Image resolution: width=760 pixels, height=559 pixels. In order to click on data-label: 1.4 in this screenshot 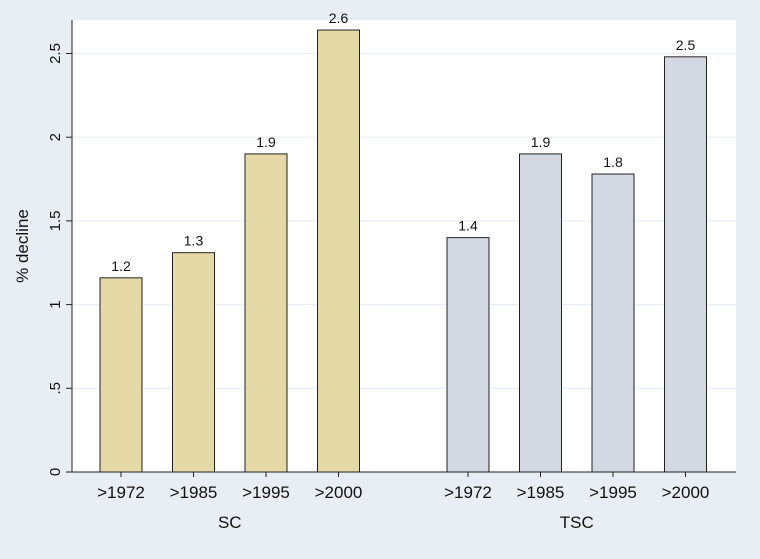, I will do `click(468, 226)`.